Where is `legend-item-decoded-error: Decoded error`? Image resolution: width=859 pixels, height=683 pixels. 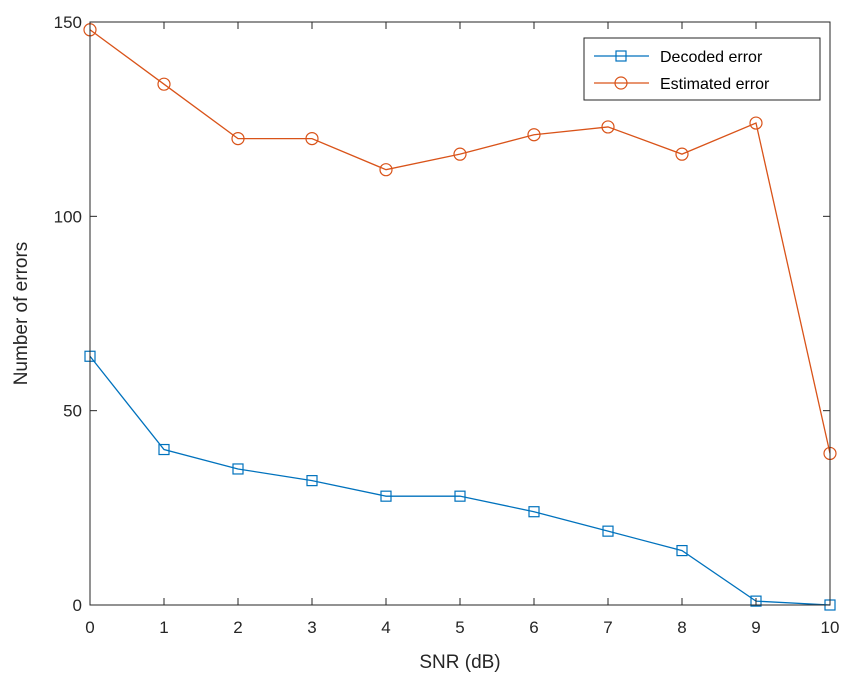 legend-item-decoded-error: Decoded error is located at coordinates (678, 57).